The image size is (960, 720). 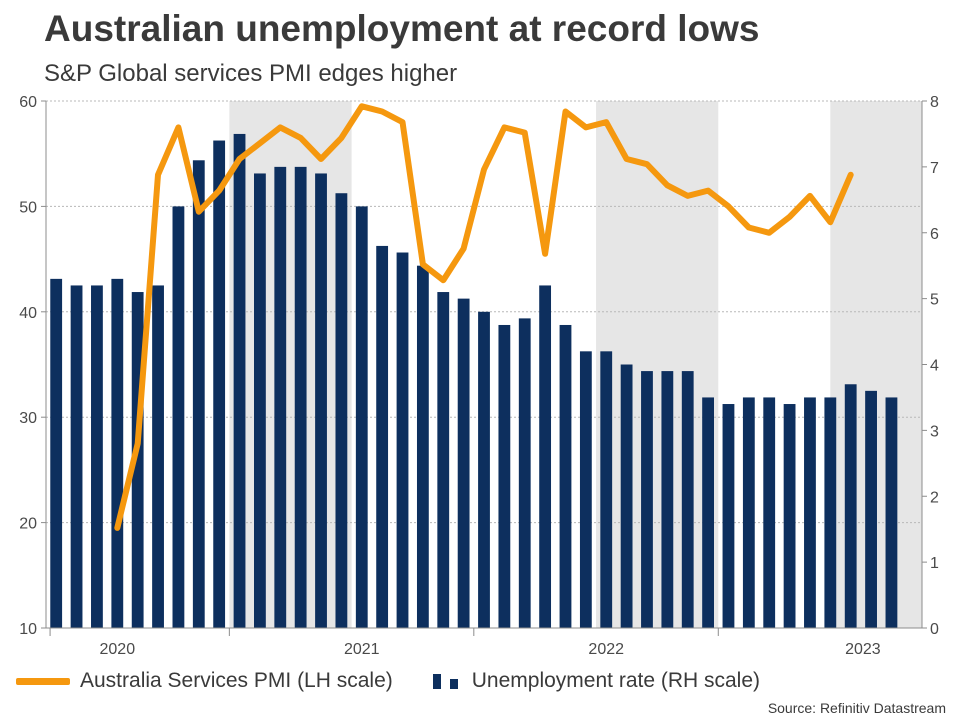 I want to click on chart-subtitle: S&P Global services PMI edges higher, so click(x=251, y=73).